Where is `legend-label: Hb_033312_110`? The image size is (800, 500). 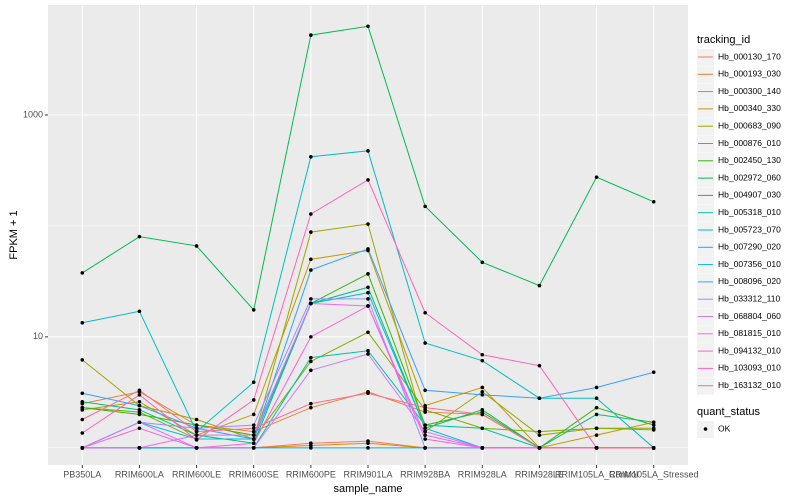 legend-label: Hb_033312_110 is located at coordinates (749, 298).